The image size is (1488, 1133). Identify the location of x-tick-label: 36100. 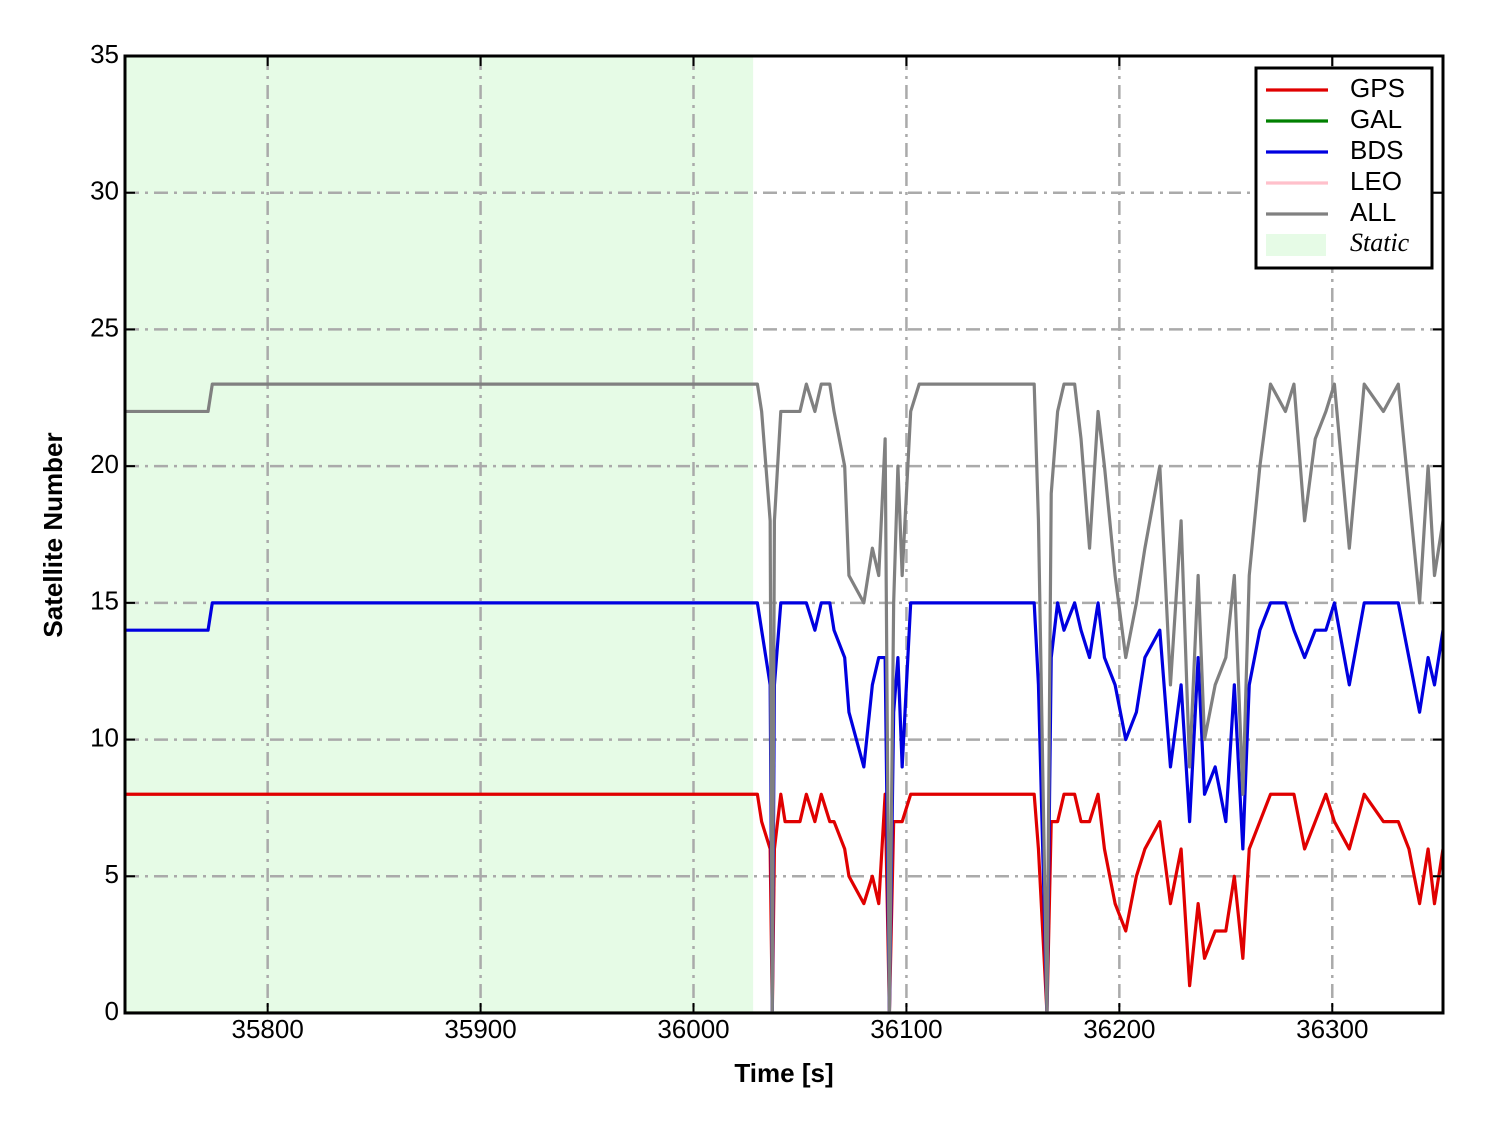
(906, 1029).